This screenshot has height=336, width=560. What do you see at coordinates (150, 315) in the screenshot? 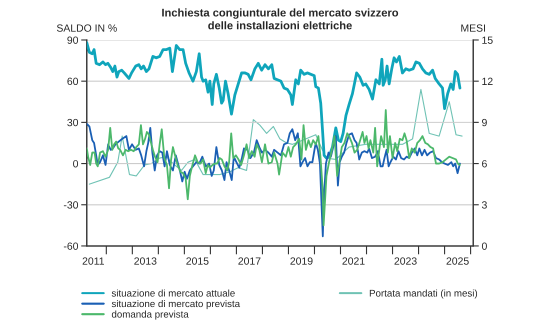
I see `legend-label: domanda prevista` at bounding box center [150, 315].